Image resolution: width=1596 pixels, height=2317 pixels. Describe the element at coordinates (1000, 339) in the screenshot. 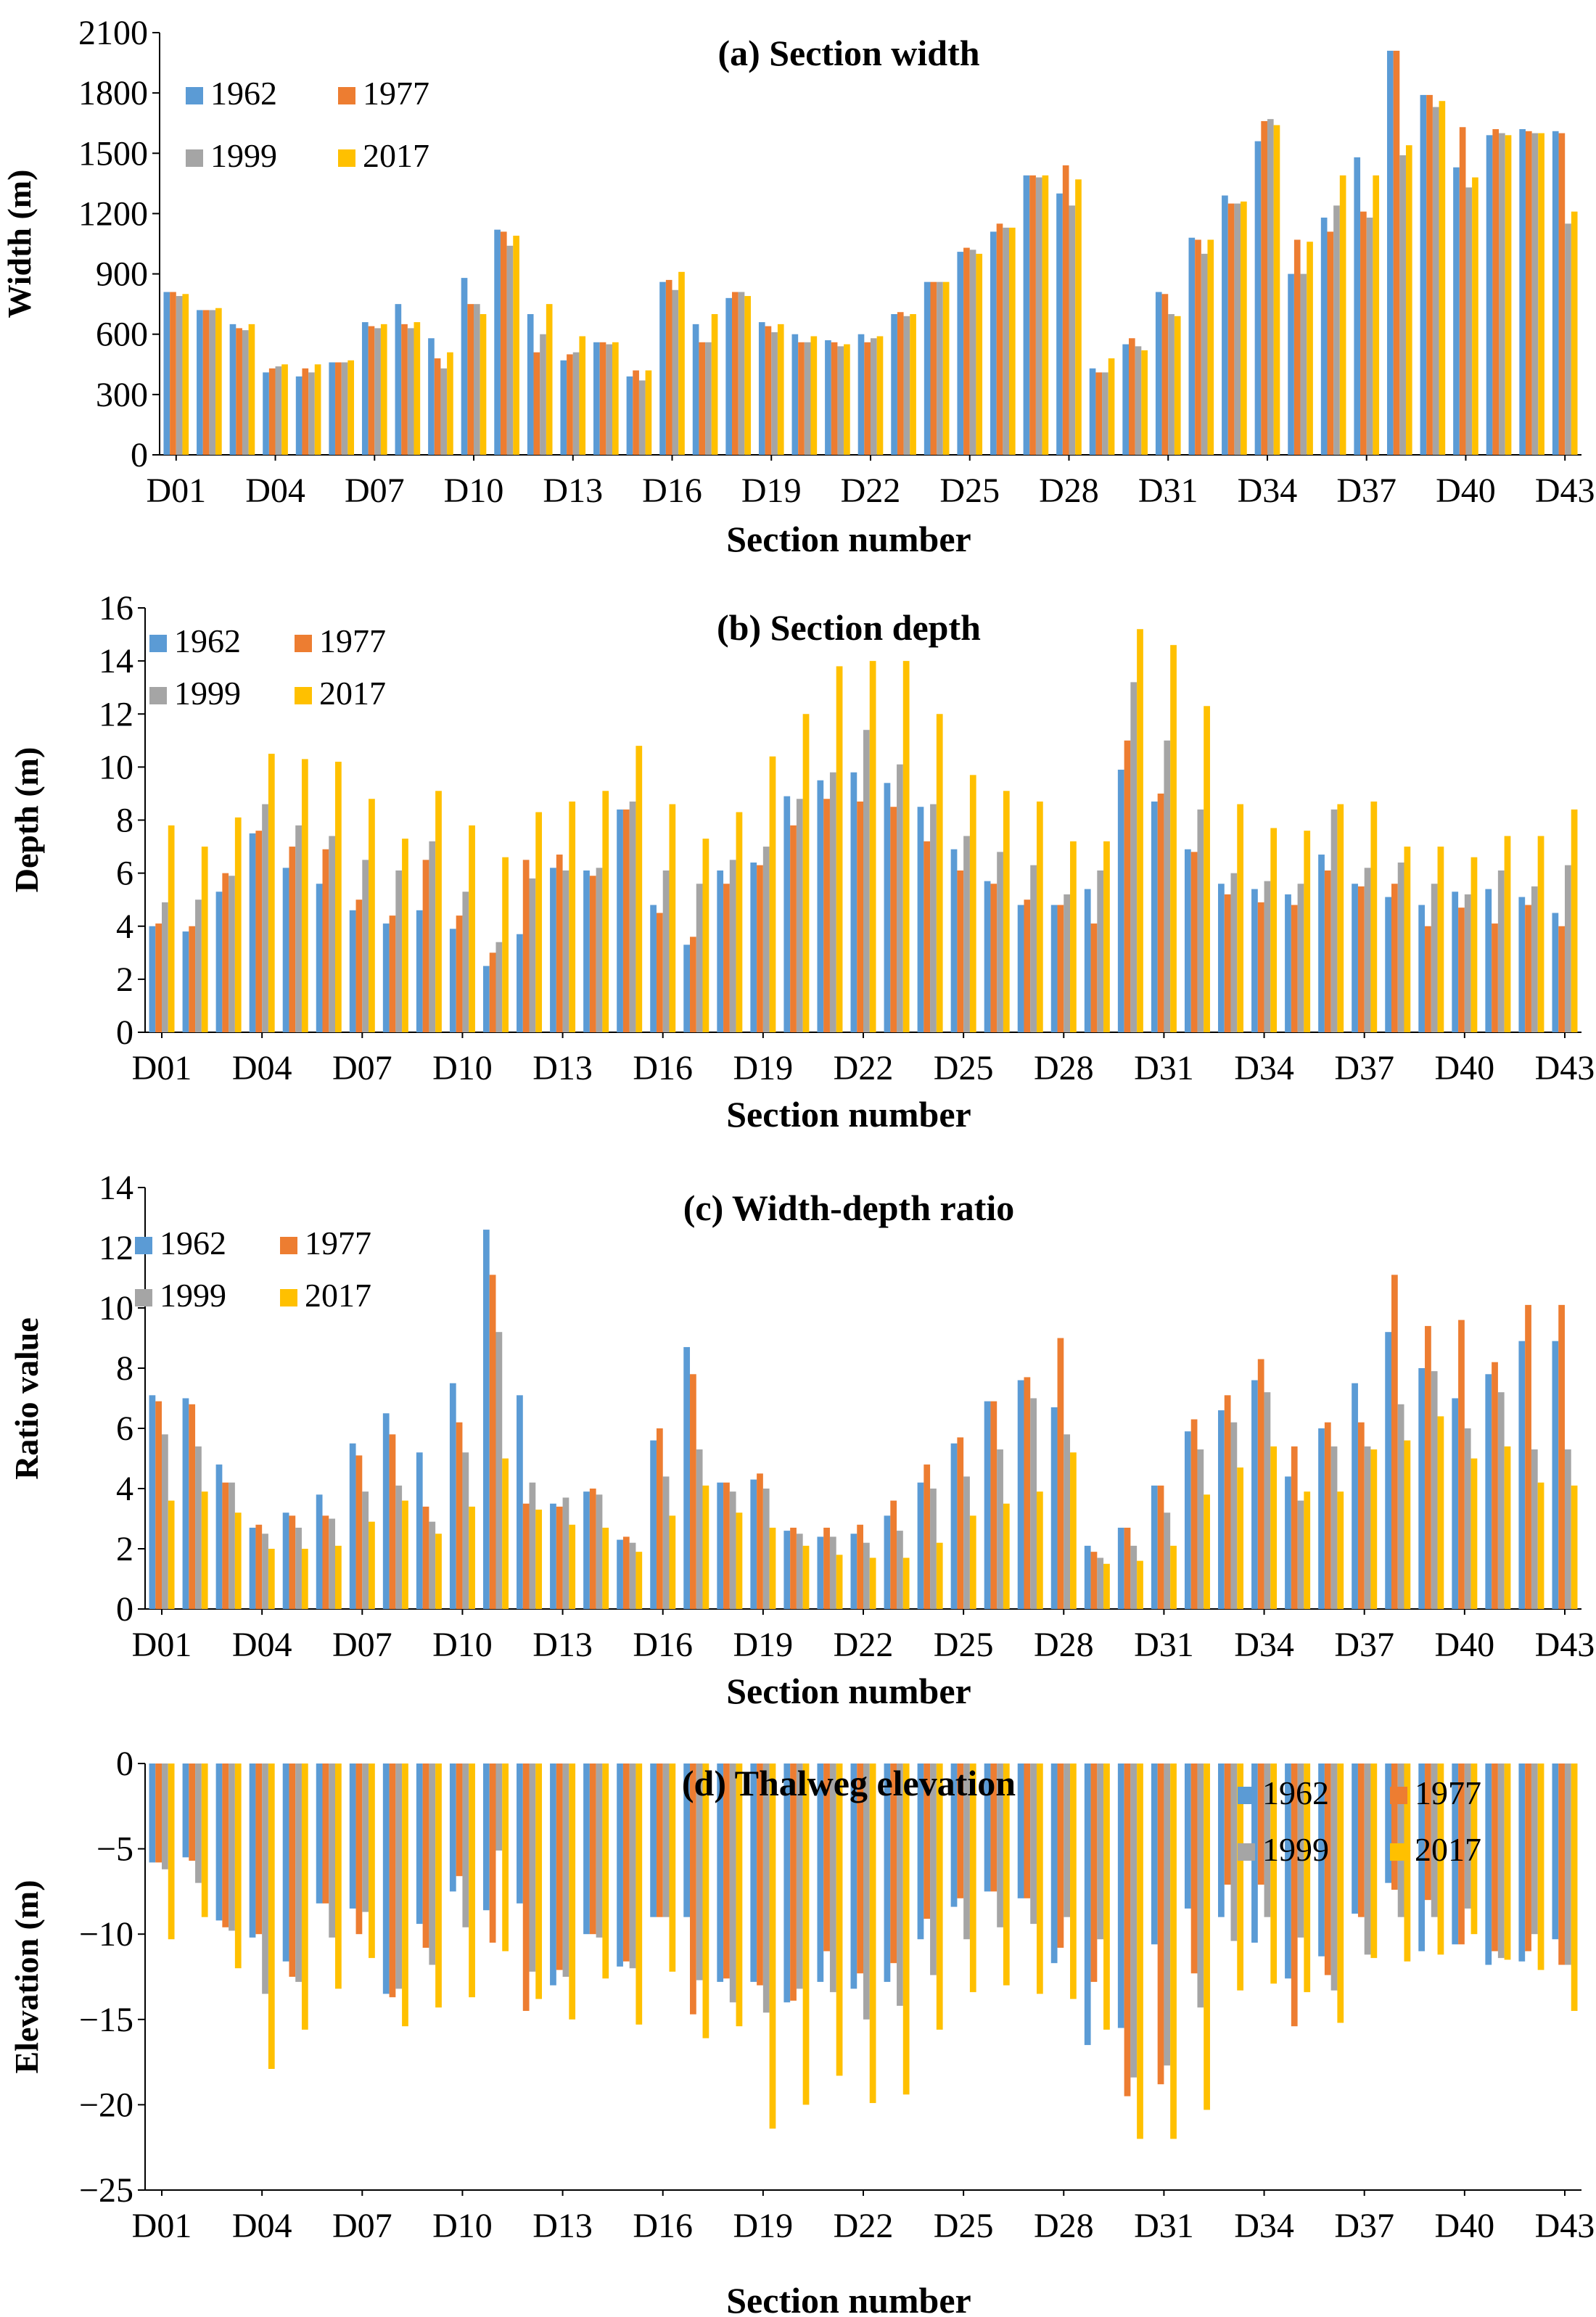

I see `bar-1977-D26` at that location.